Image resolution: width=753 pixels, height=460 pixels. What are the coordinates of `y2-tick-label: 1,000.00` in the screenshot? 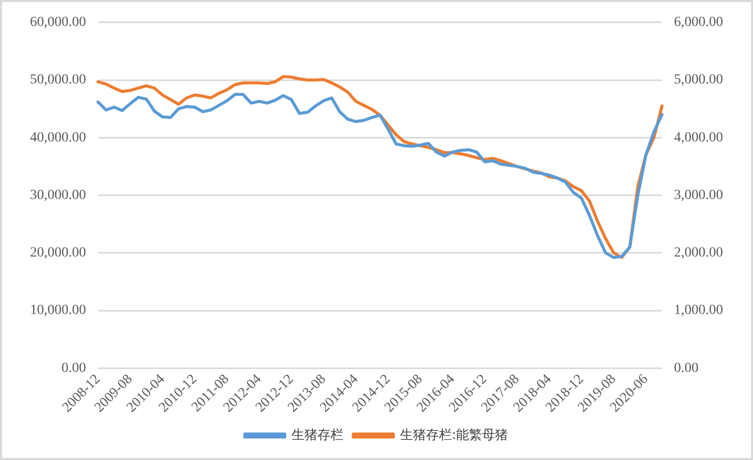 It's located at (698, 310).